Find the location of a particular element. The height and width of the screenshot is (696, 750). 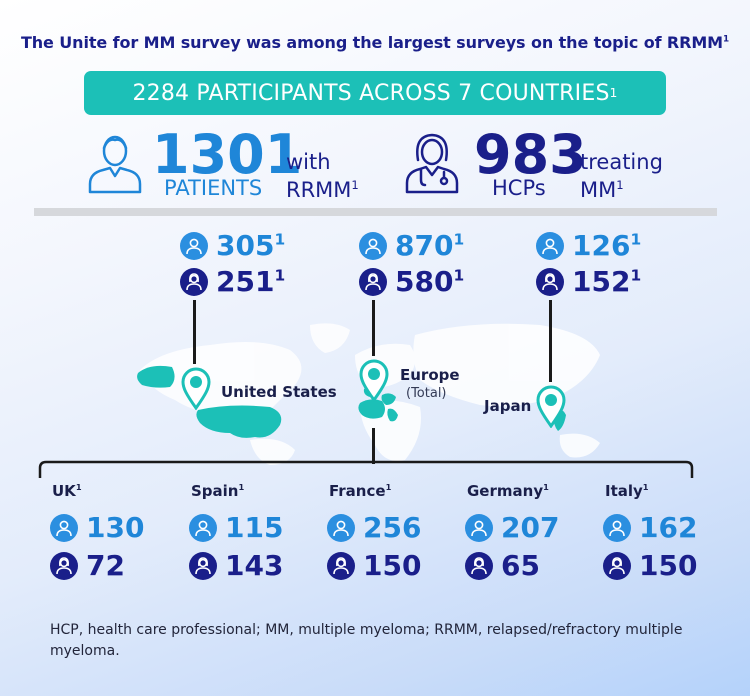

country-column-italy: Italy1 162 150 is located at coordinates (650, 532).